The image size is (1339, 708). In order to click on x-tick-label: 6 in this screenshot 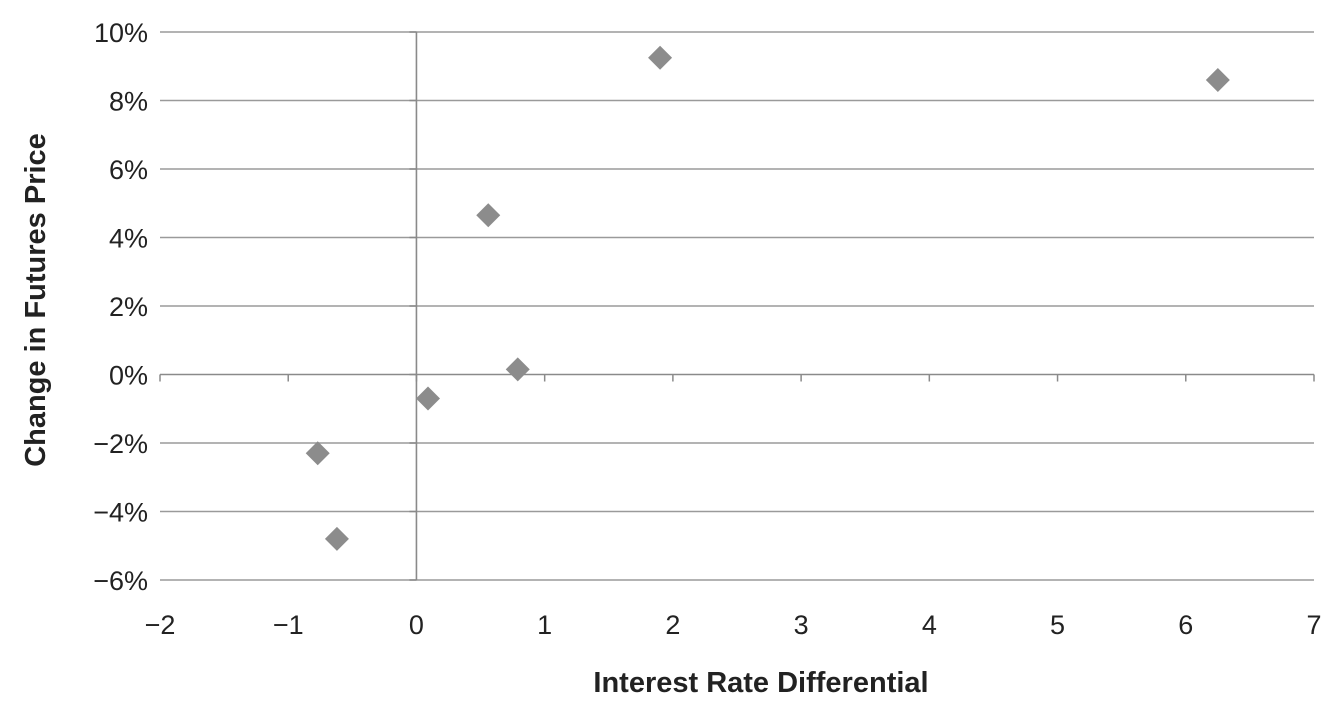, I will do `click(1185, 625)`.